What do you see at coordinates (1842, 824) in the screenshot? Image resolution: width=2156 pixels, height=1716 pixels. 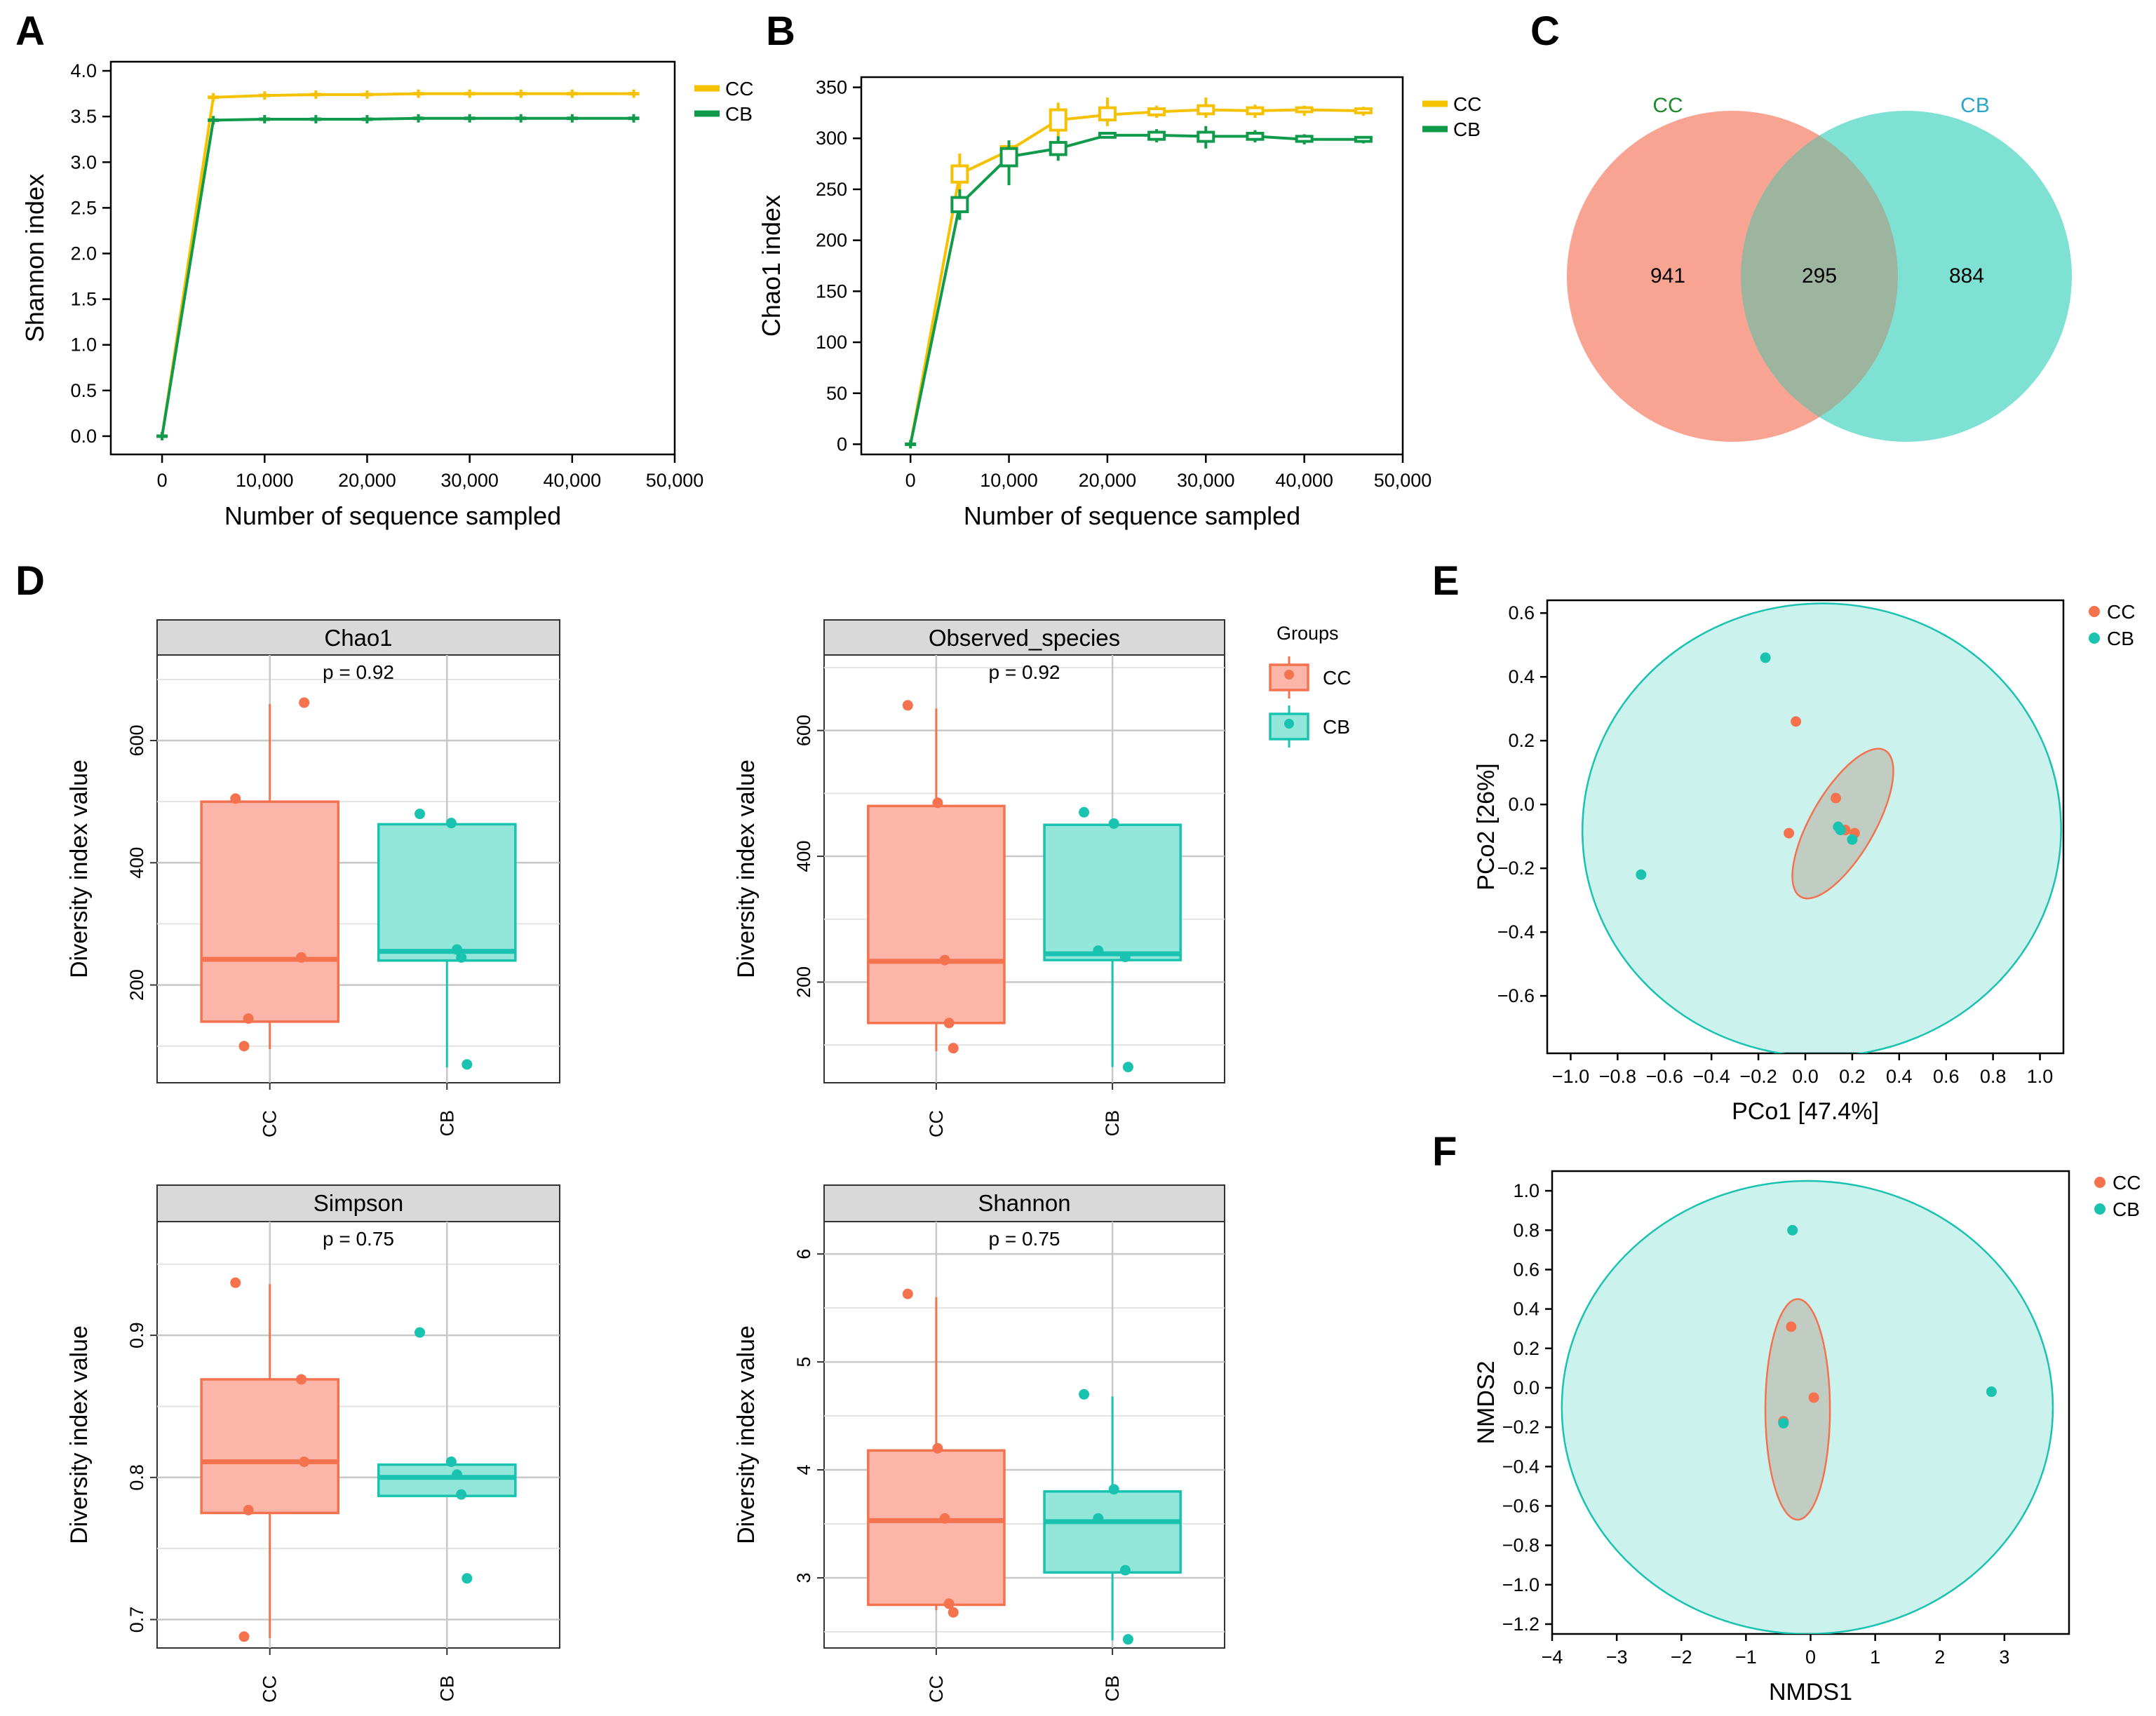 I see `confidence-ellipse-cc` at bounding box center [1842, 824].